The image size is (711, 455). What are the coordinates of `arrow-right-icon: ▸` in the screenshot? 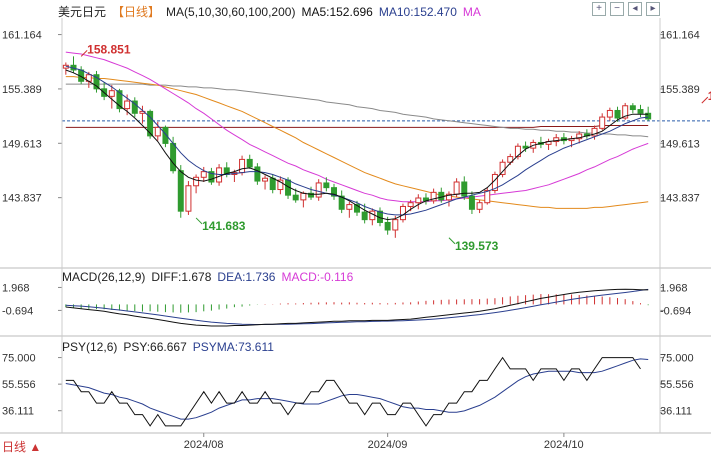 It's located at (653, 9).